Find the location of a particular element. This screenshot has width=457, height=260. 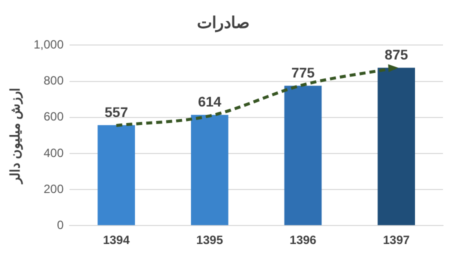

x-tick-label: 1396 is located at coordinates (303, 240).